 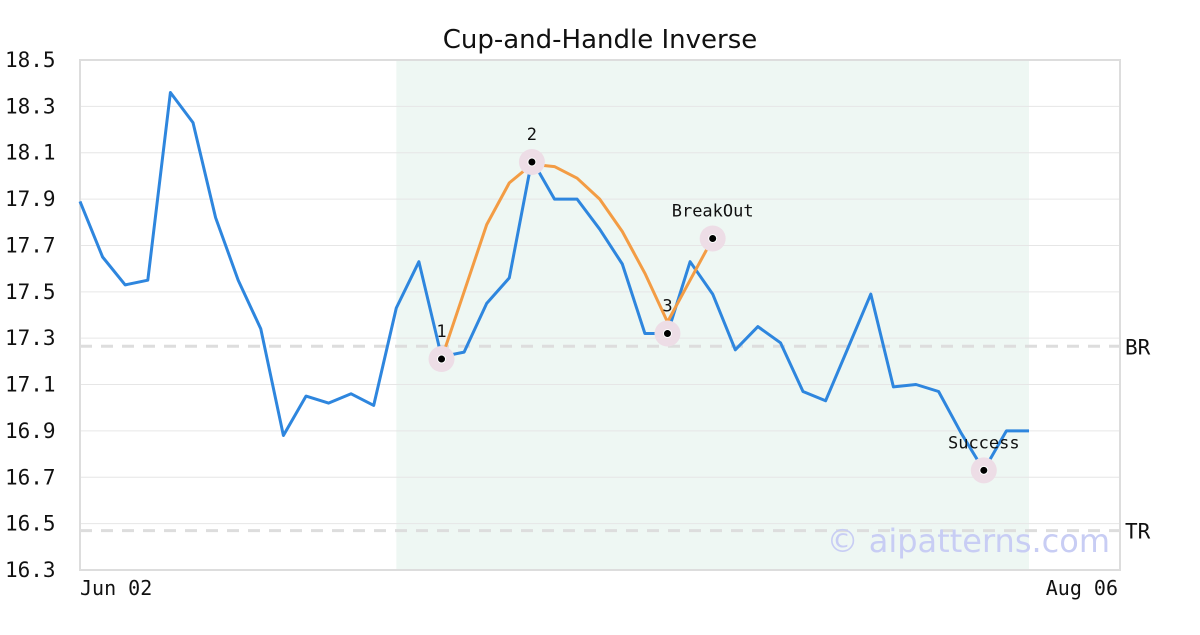 I want to click on y-tick-label: 16.7, so click(x=30, y=477).